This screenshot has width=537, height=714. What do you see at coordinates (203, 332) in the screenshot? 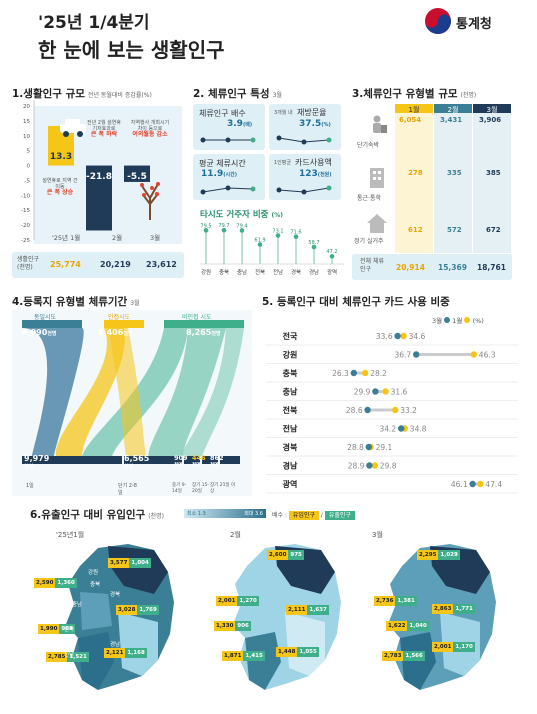
I see `sec4-src2-value: 8,265천명` at bounding box center [203, 332].